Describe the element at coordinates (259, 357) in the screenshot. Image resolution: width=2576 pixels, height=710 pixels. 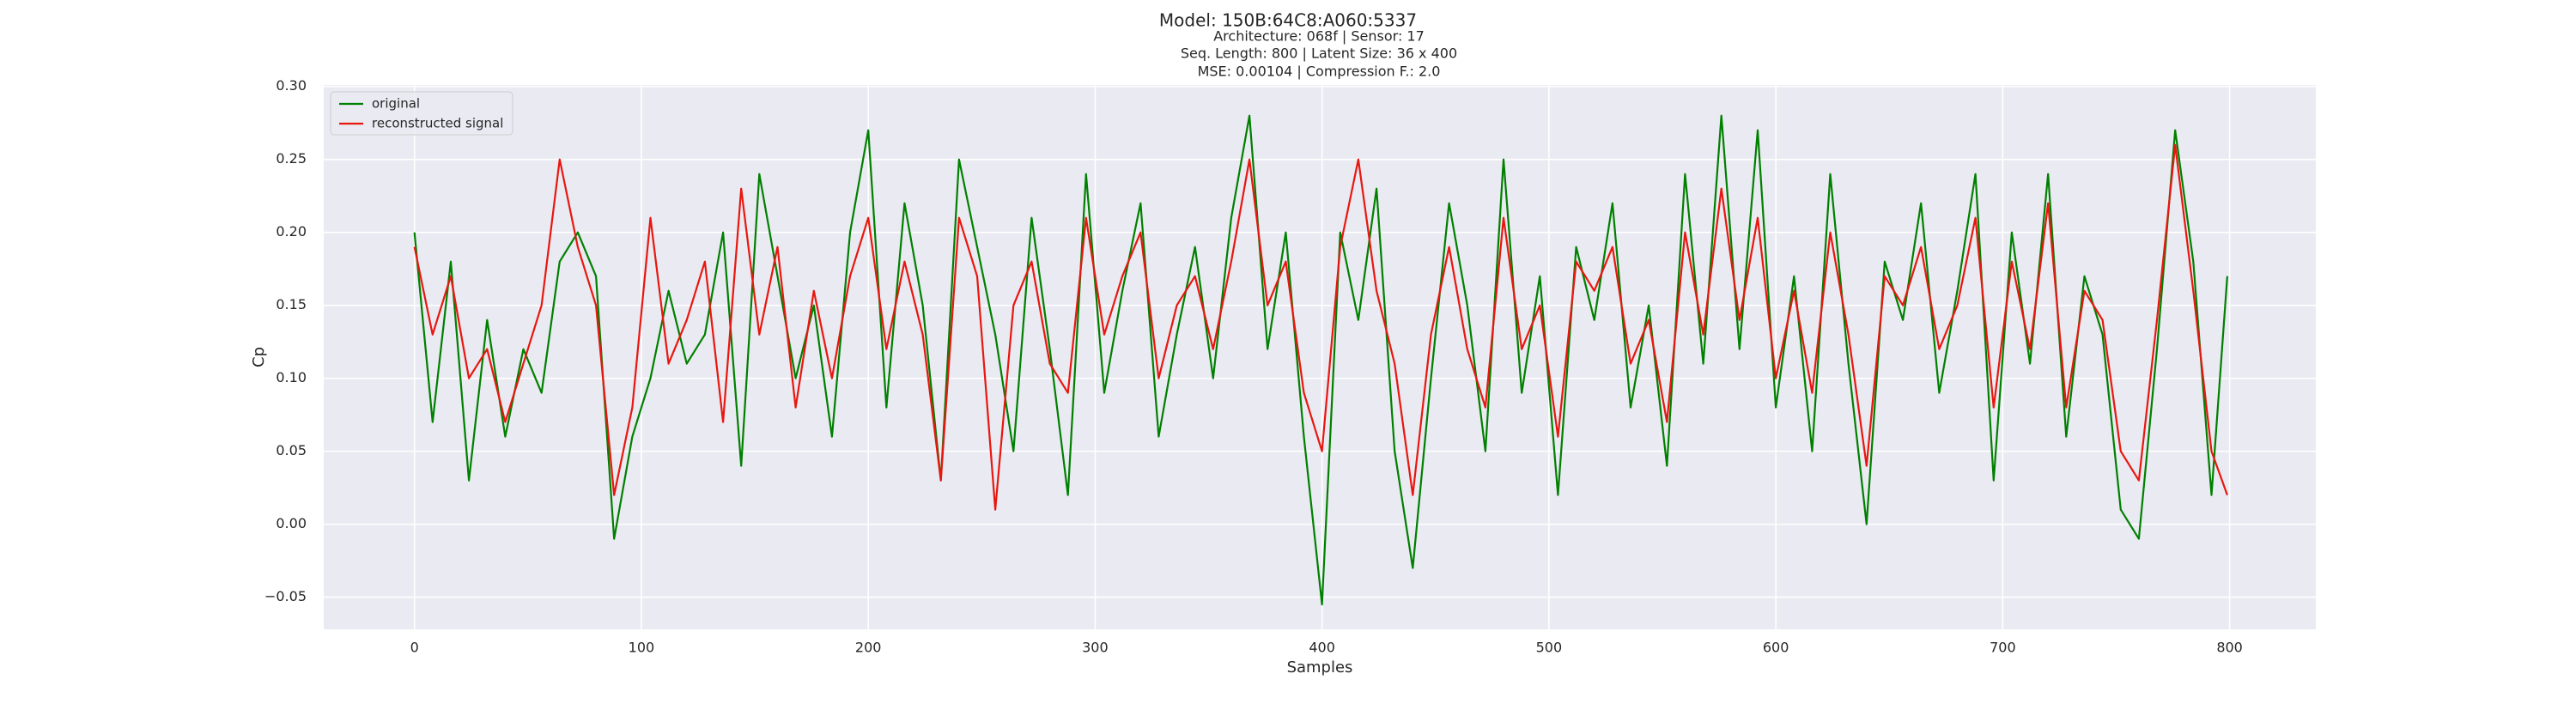
I see `y-axis-label: Cp` at that location.